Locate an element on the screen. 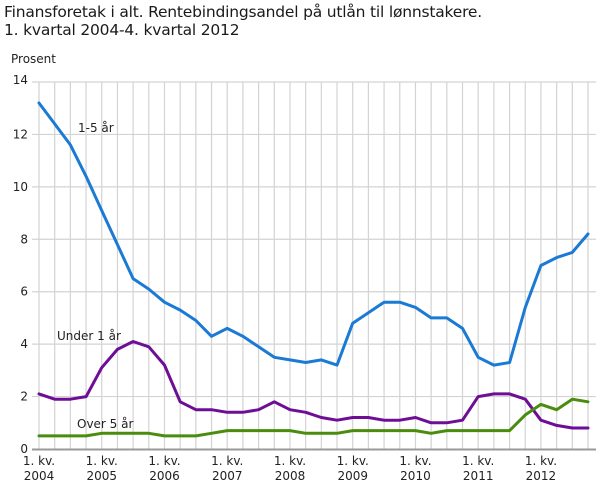  y-axis-ticks: 0 2 4 6 8 10 12 14 is located at coordinates (20, 264).